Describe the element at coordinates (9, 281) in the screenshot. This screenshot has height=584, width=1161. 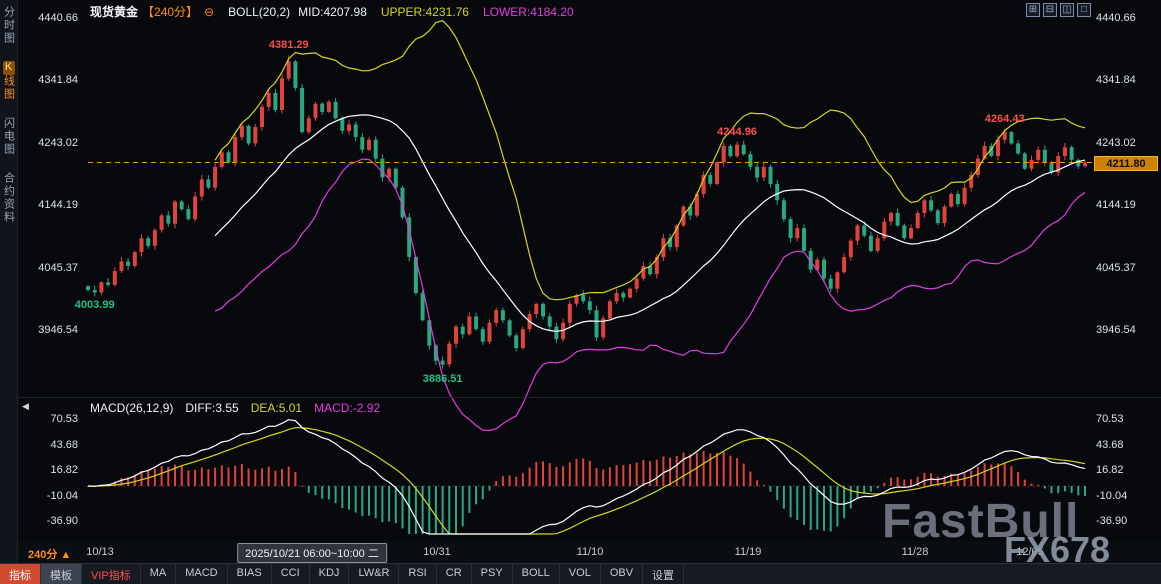
I see `chart-type-sidebar: 分时图 K线图闪电图合约资料` at that location.